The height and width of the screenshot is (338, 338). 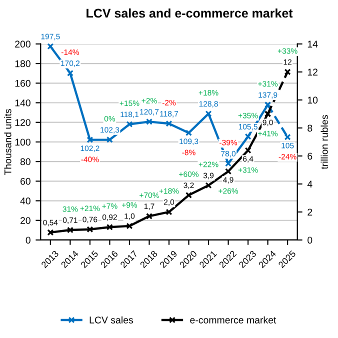 I want to click on y-tick-label: 200, so click(x=22, y=44).